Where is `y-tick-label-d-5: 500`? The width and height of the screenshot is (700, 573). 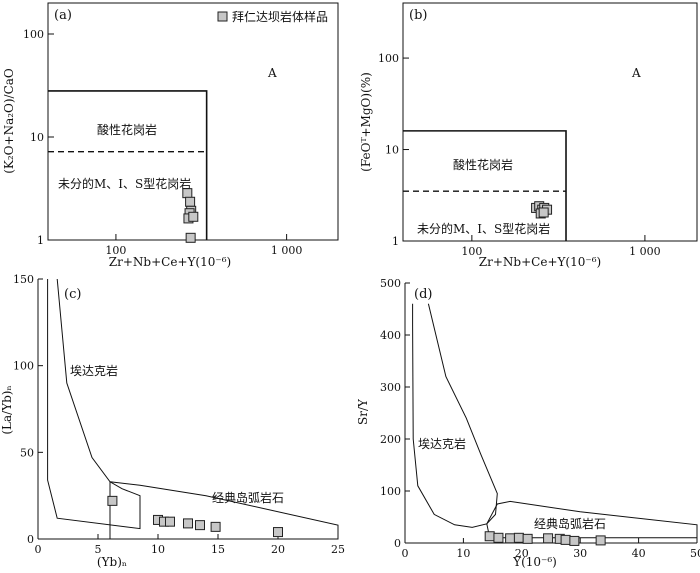 y-tick-label-d-5: 500 is located at coordinates (390, 283).